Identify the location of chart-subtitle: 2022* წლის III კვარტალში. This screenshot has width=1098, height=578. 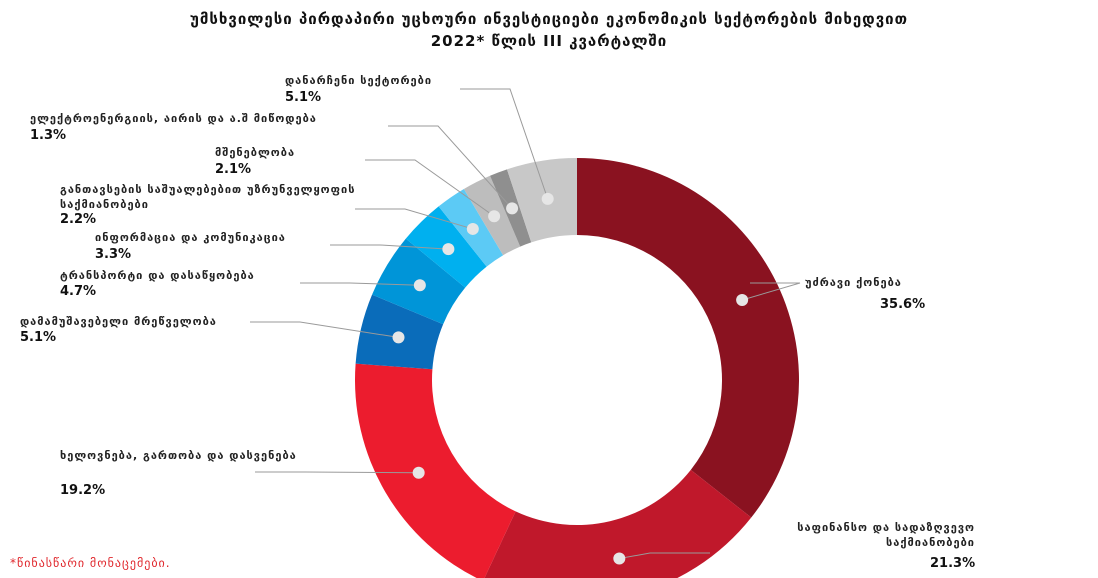
(549, 41).